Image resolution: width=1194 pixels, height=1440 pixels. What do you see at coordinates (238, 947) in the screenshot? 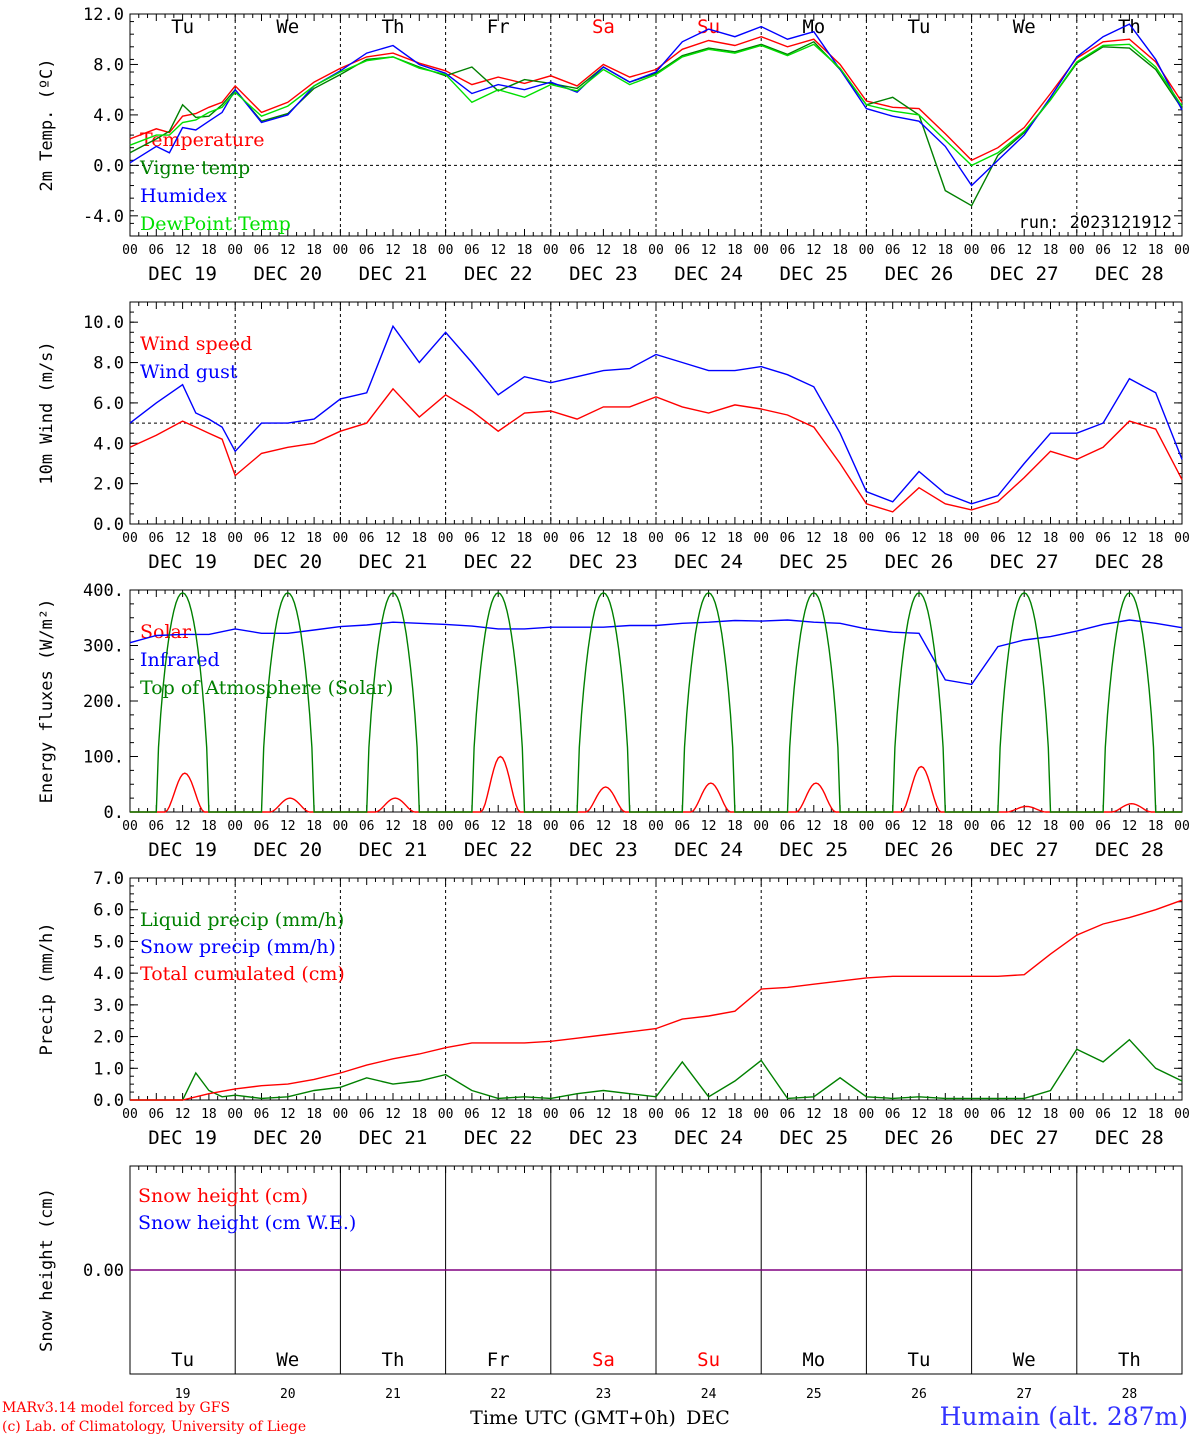
I see `legend-entry: Snow precip (mm/h)` at bounding box center [238, 947].